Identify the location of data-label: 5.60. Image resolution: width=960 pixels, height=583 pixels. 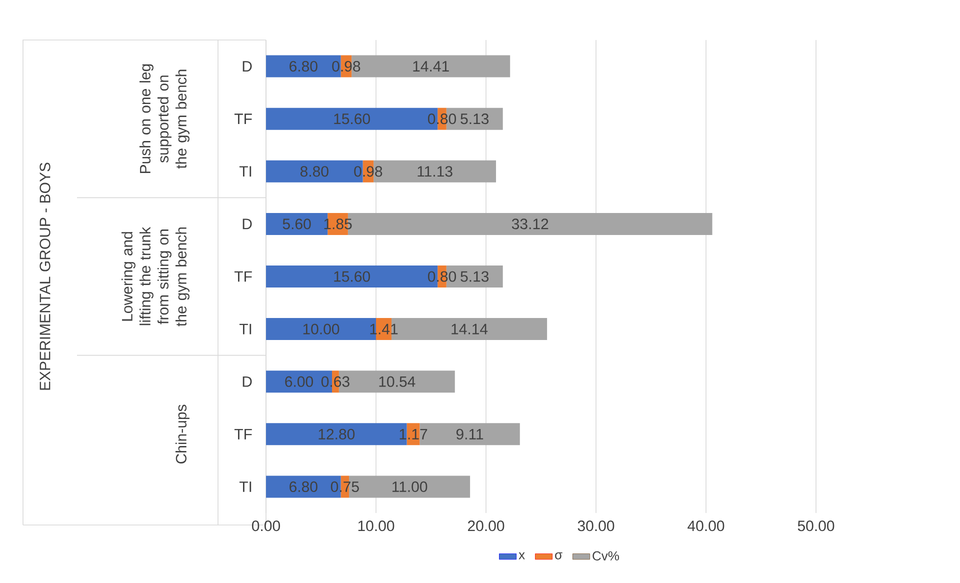
(296, 224).